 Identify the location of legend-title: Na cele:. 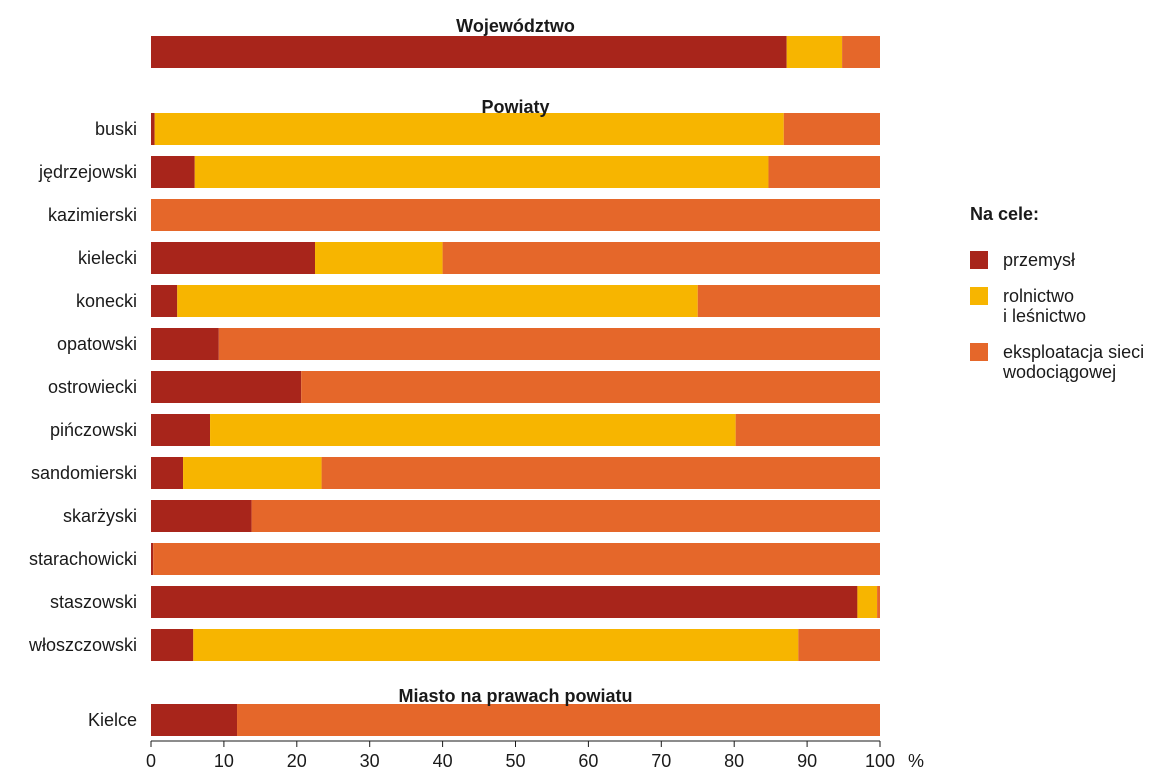
(1004, 214).